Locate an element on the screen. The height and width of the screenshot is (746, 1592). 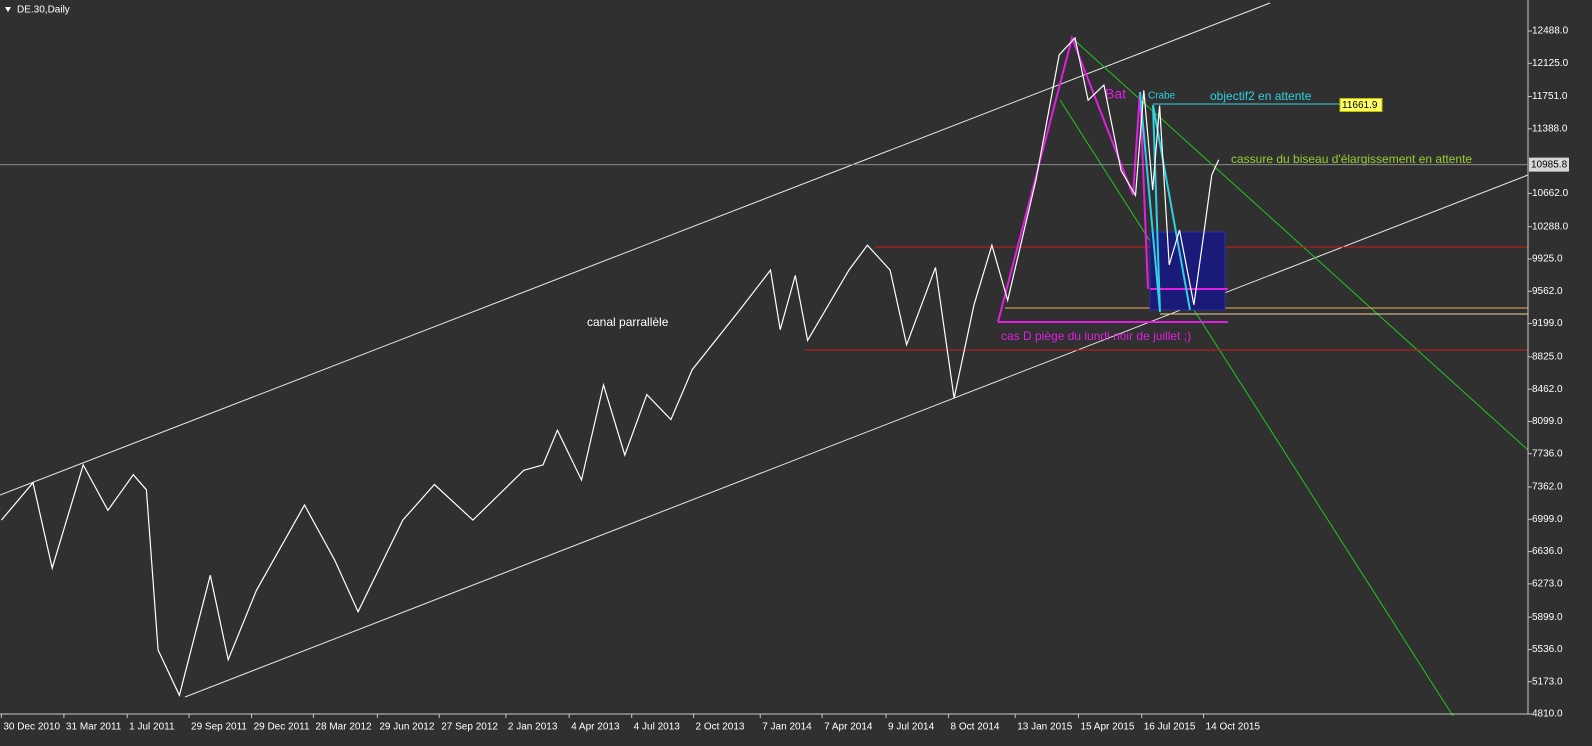
x-tick-label: 27 Sep 2012 is located at coordinates (469, 727).